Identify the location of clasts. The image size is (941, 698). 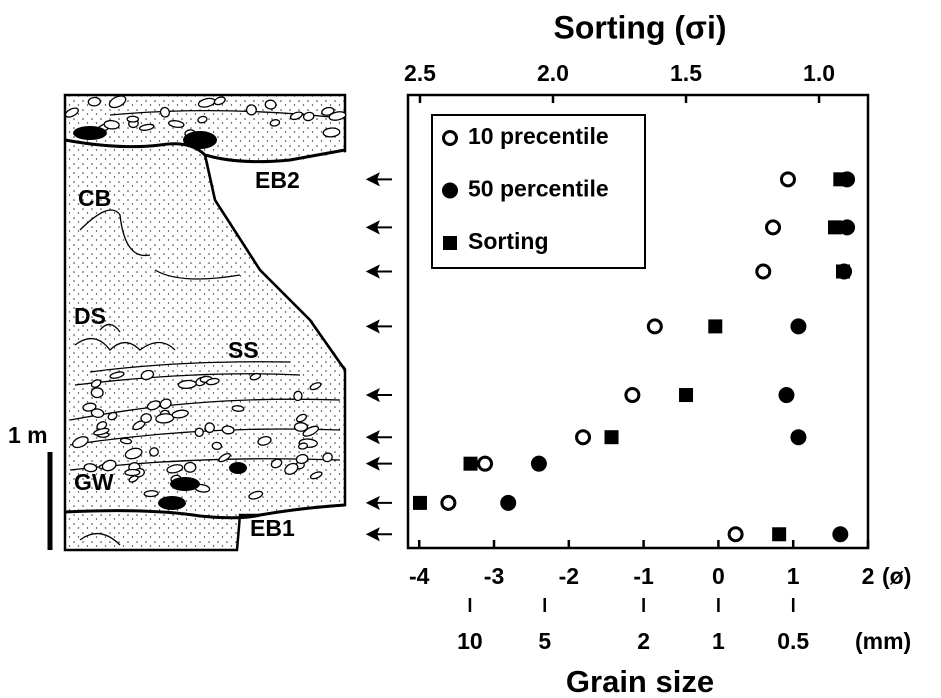
(160, 318).